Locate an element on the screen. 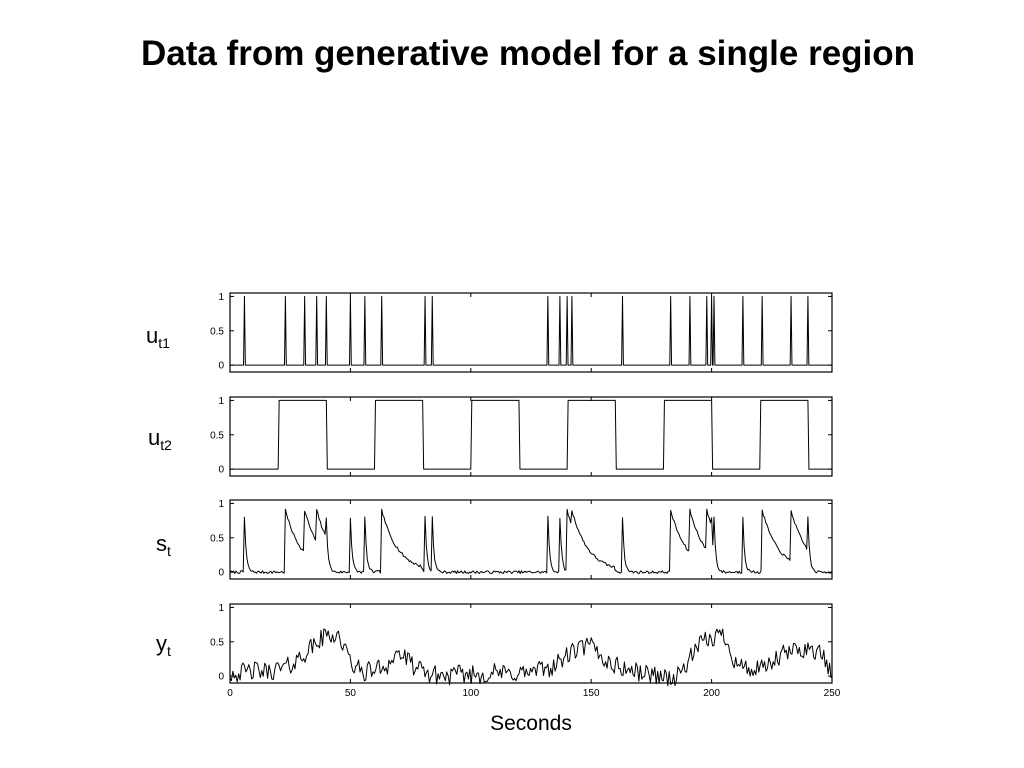 The width and height of the screenshot is (1024, 768). series-line-ut1 is located at coordinates (531, 330).